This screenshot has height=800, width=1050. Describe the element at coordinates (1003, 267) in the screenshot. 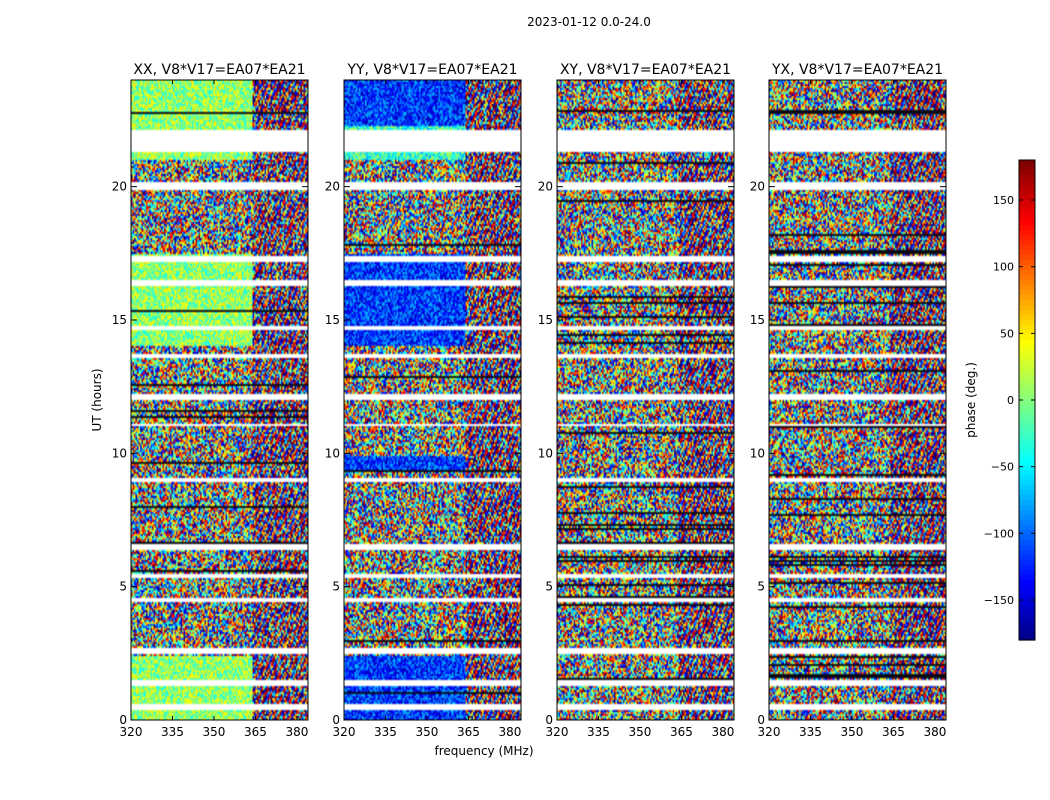

I see `colorbar-tick-label: 100` at that location.